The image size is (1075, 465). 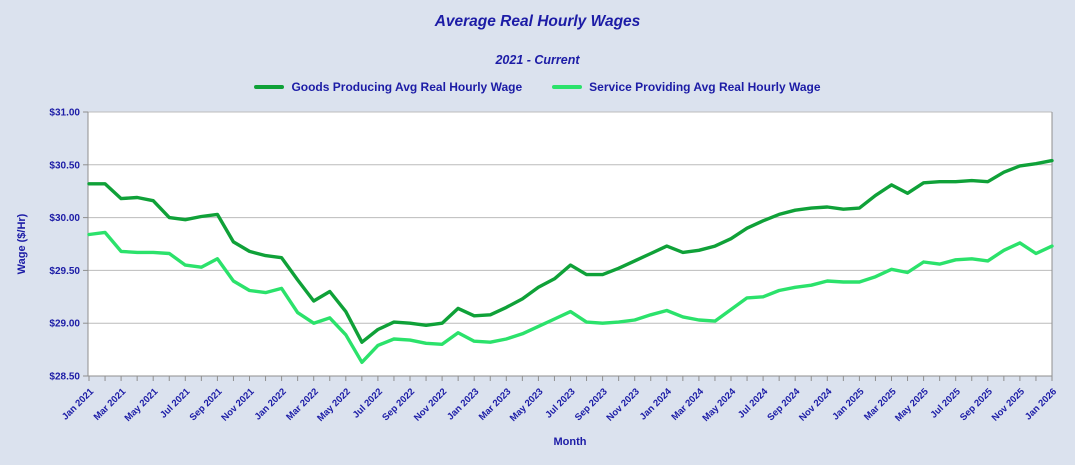 I want to click on y-tick-label: $29.50, so click(x=64, y=271).